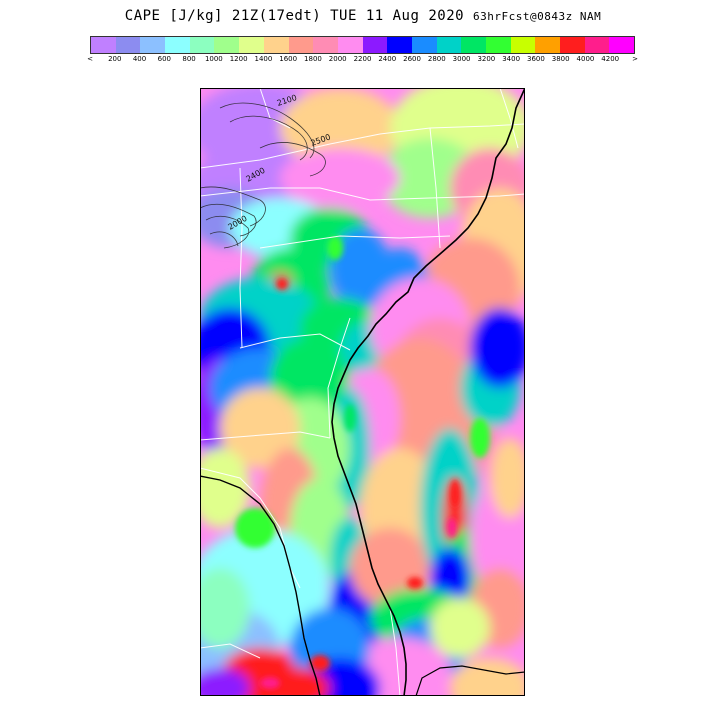 Image resolution: width=726 pixels, height=726 pixels. What do you see at coordinates (511, 59) in the screenshot?
I see `colorbar-tick-label: 3400` at bounding box center [511, 59].